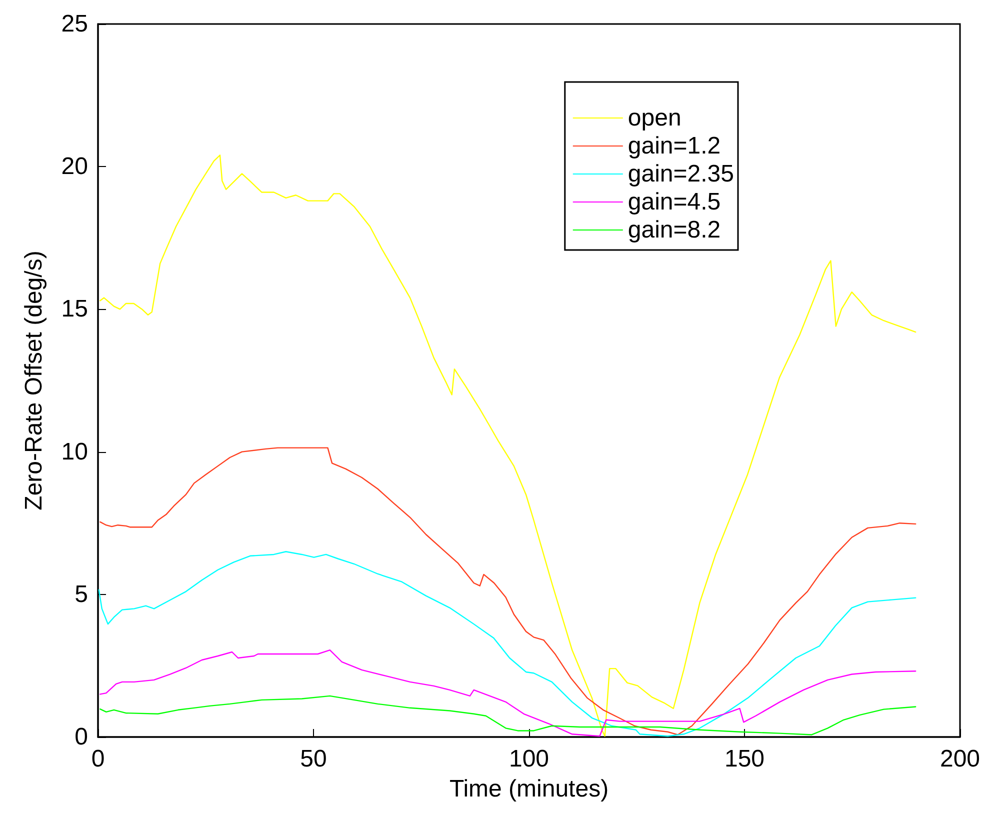  What do you see at coordinates (674, 202) in the screenshot?
I see `legend-label: gain=4.5` at bounding box center [674, 202].